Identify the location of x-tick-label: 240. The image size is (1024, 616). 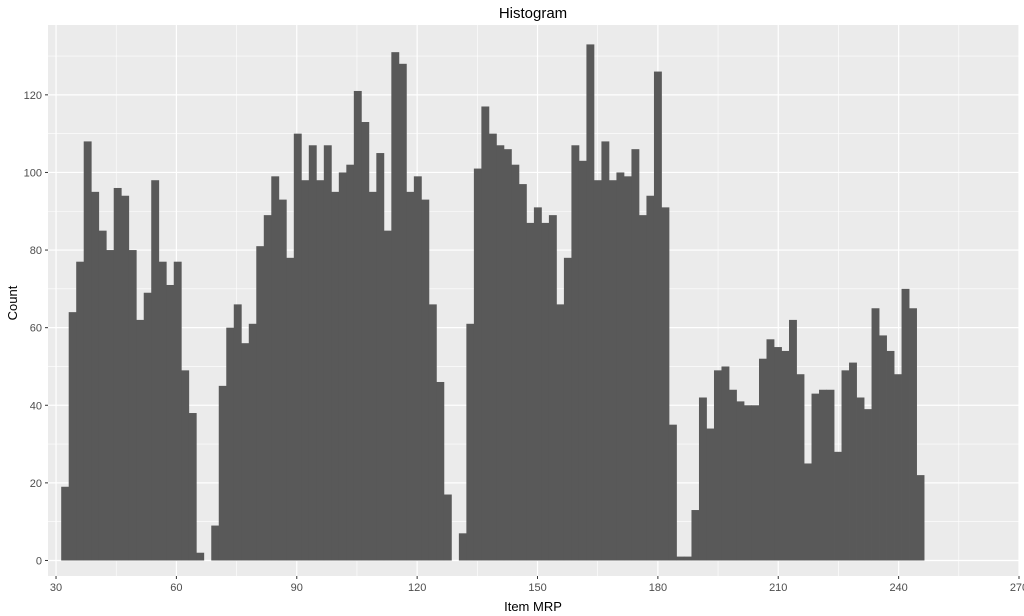
(898, 588).